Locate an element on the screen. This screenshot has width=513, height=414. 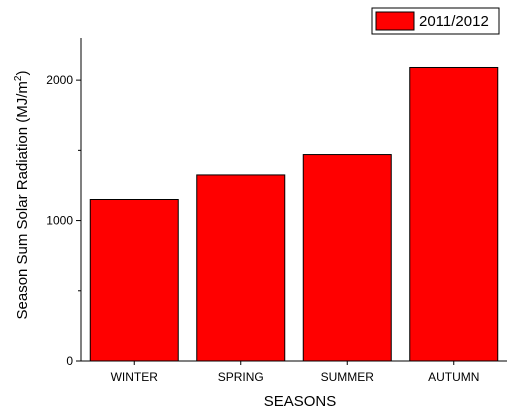
legend: 2011/2012 is located at coordinates (435, 21).